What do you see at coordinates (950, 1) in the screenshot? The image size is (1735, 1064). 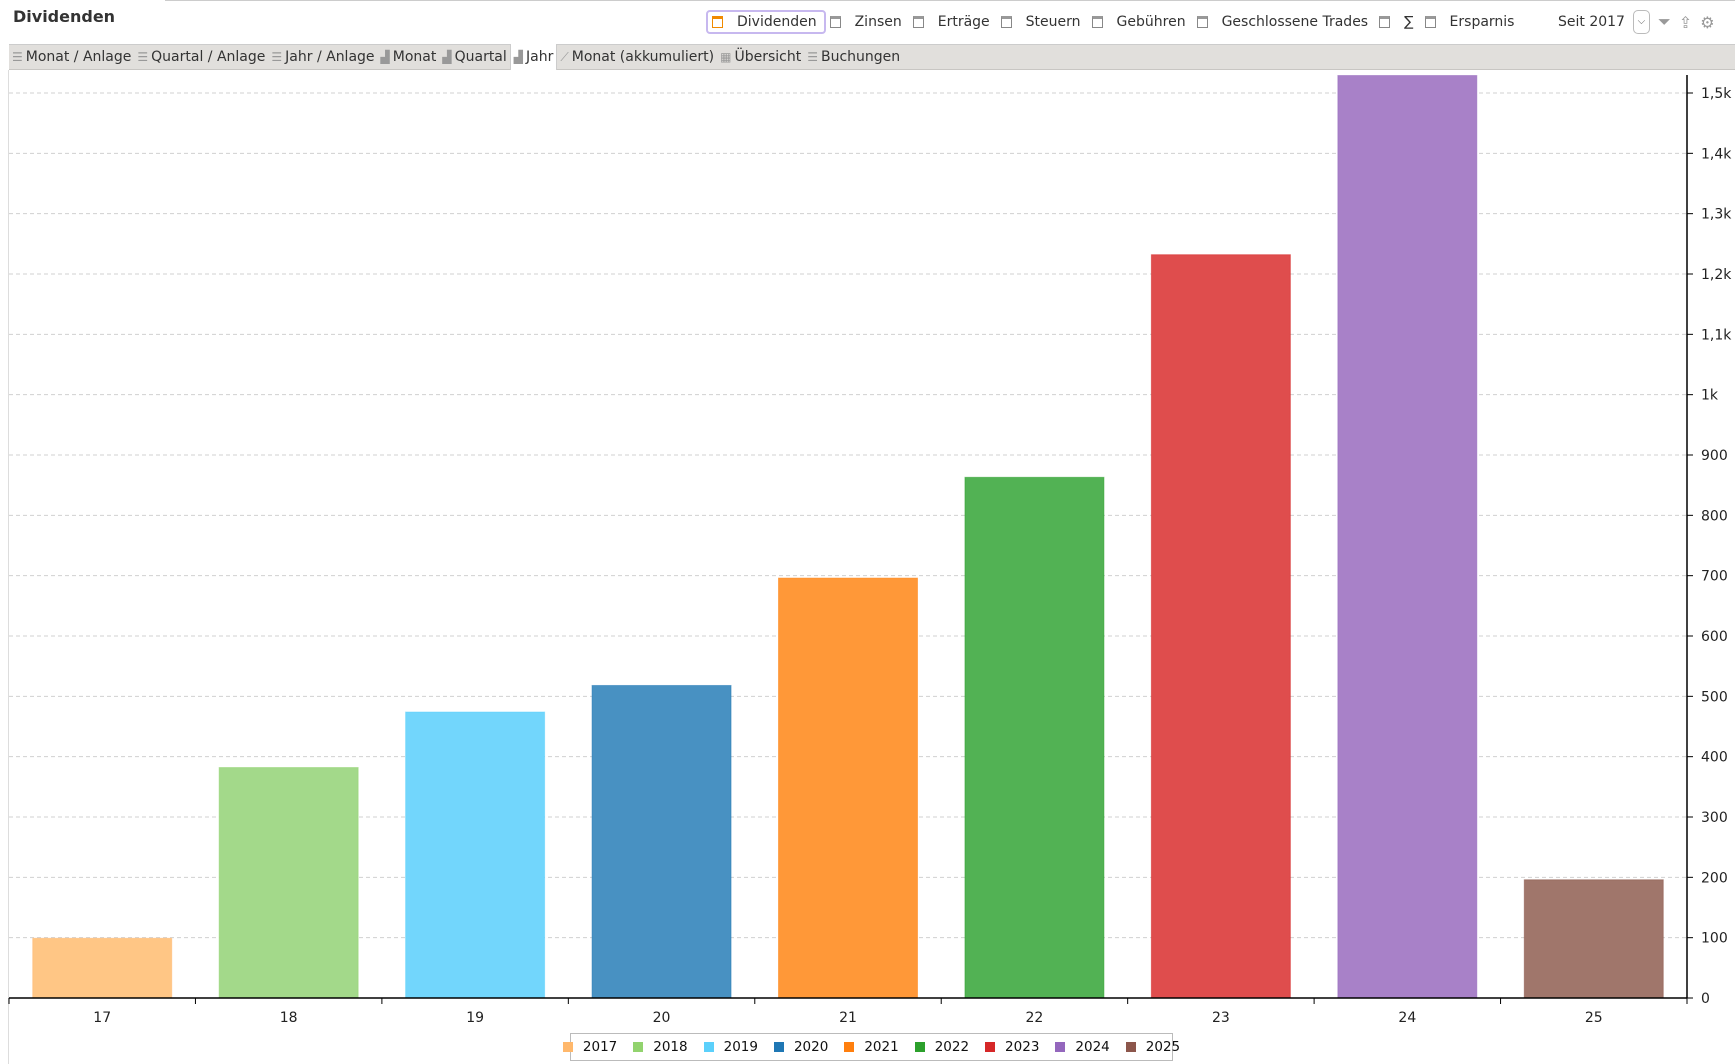 I see `top-border` at bounding box center [950, 1].